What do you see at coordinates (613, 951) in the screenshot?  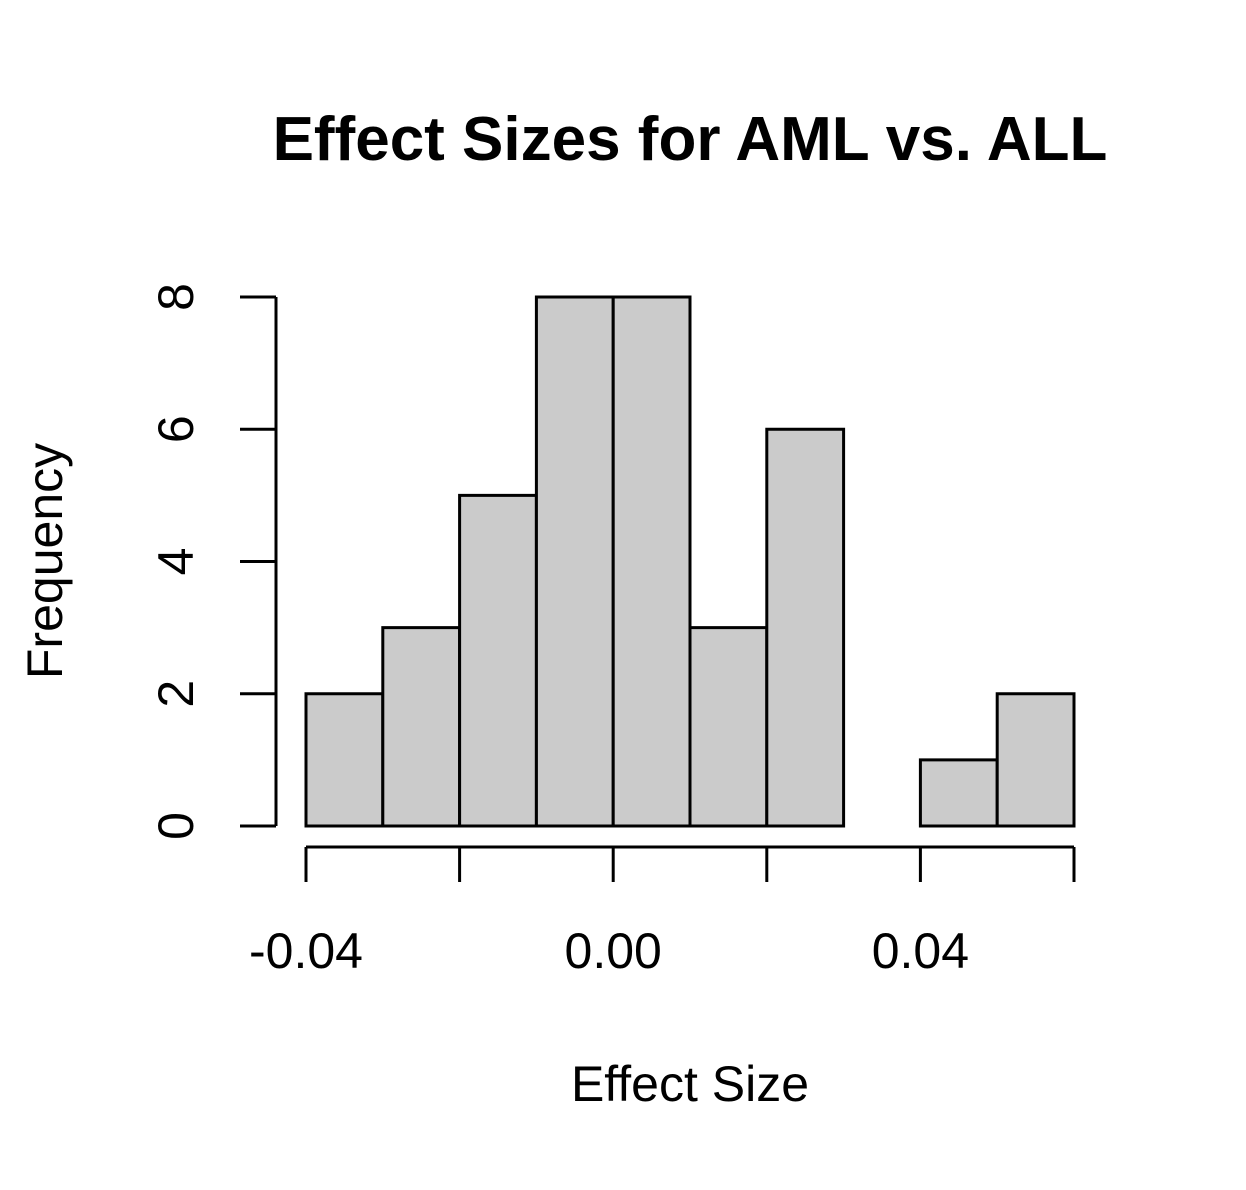 I see `x-tick-label: 0.00` at bounding box center [613, 951].